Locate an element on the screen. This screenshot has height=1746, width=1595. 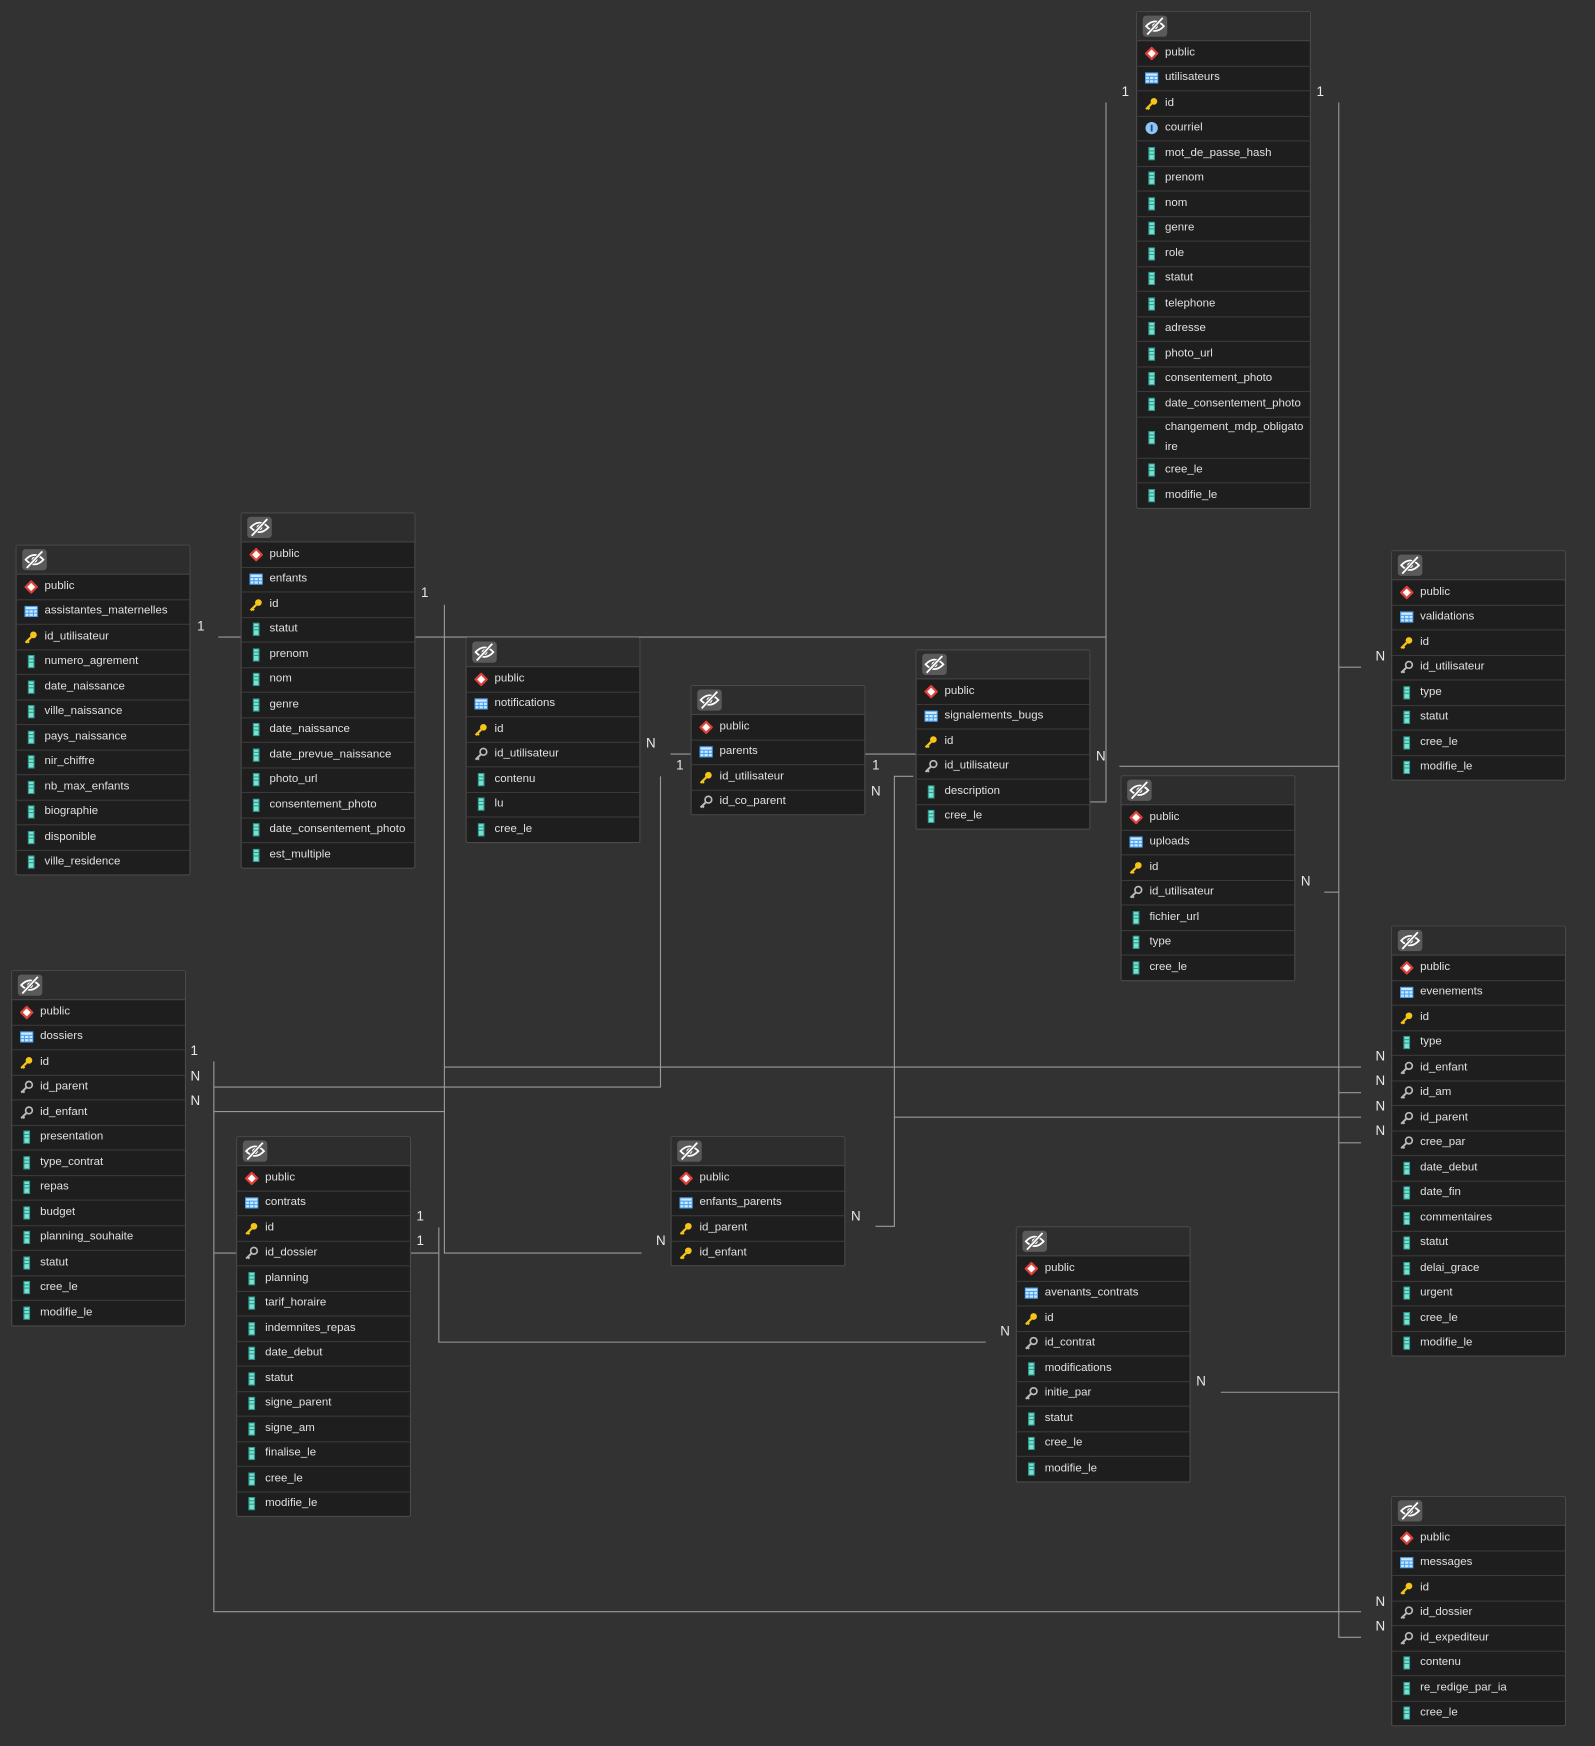
row-text: date_debut is located at coordinates (294, 1353).